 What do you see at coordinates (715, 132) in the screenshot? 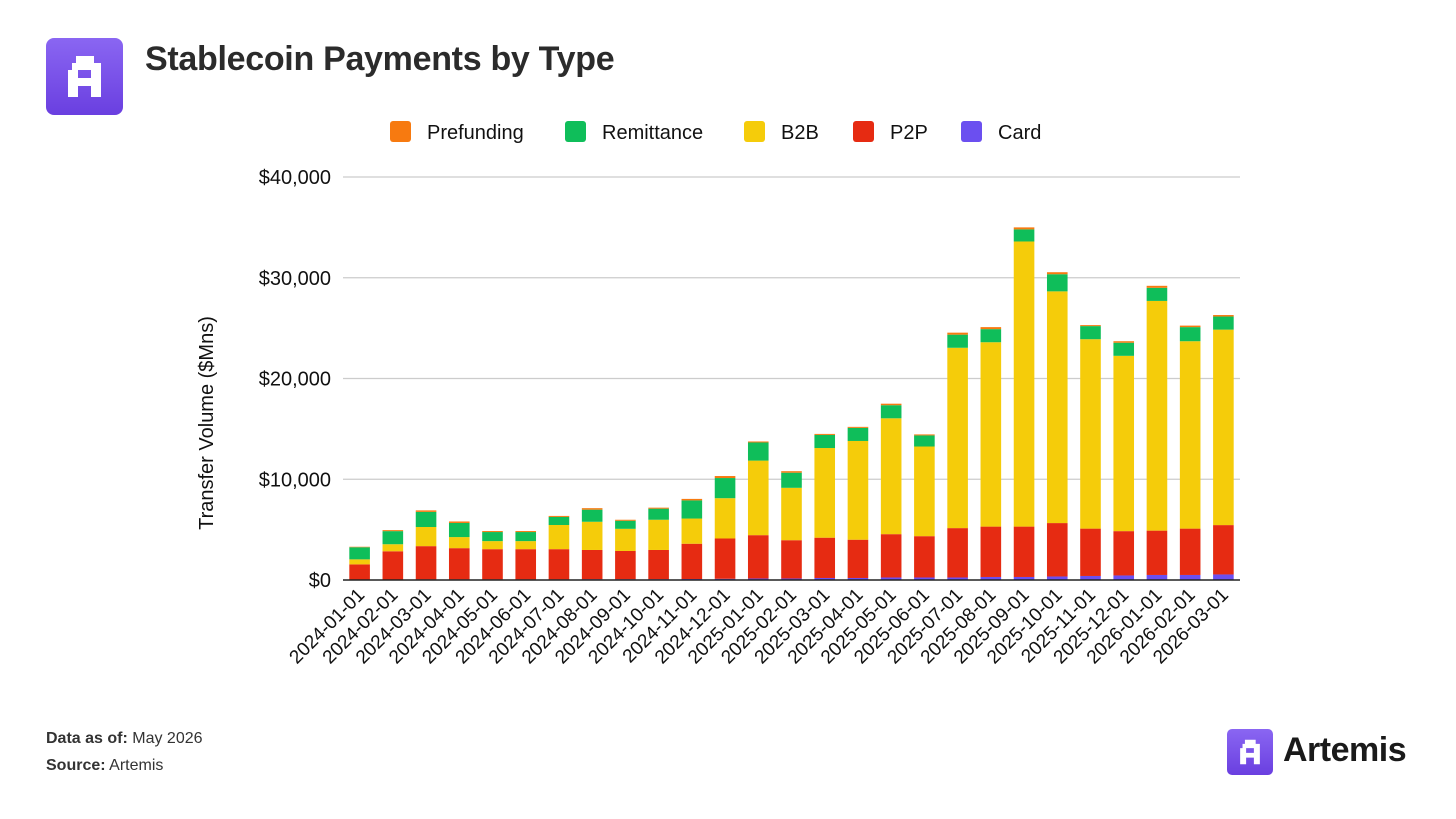
I see `chart-legend: Prefunding Remittance B2B P2P Card` at bounding box center [715, 132].